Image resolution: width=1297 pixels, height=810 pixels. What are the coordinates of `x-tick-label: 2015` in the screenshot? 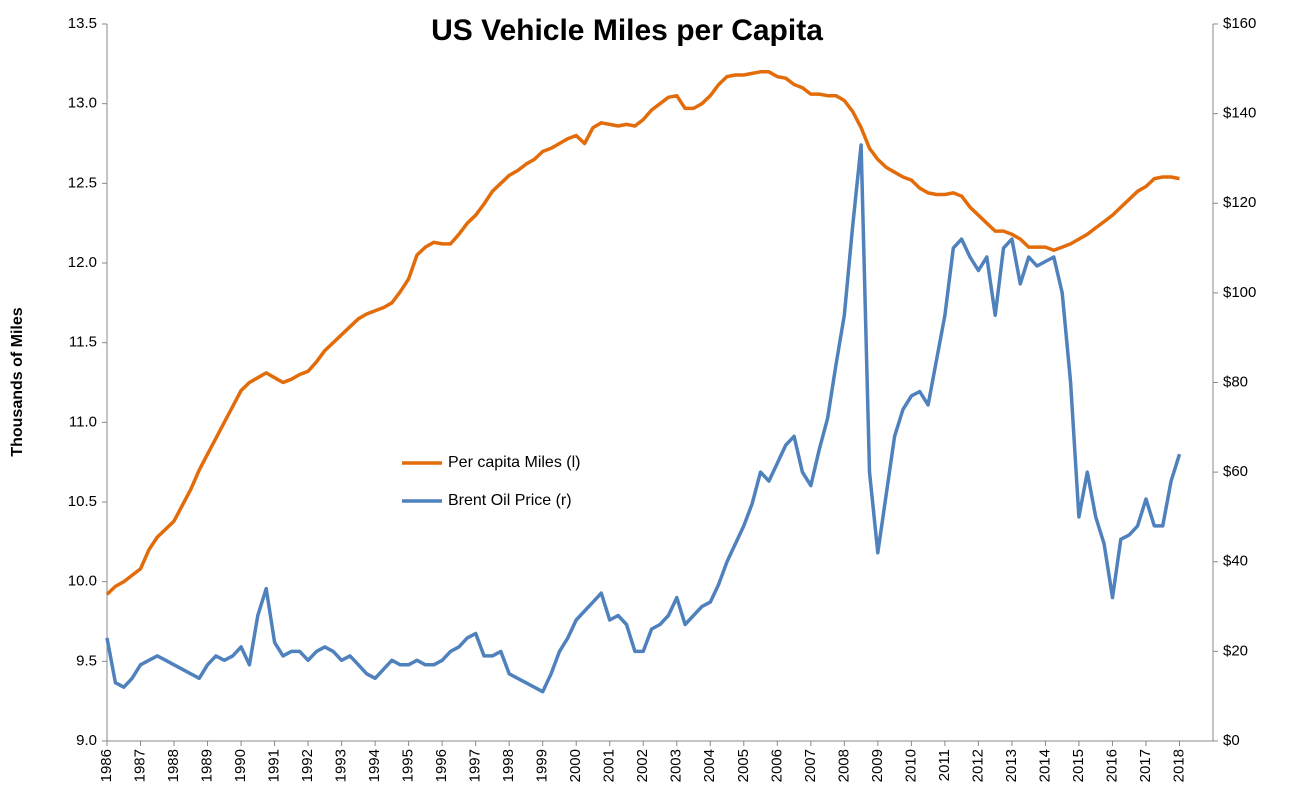 It's located at (1078, 765).